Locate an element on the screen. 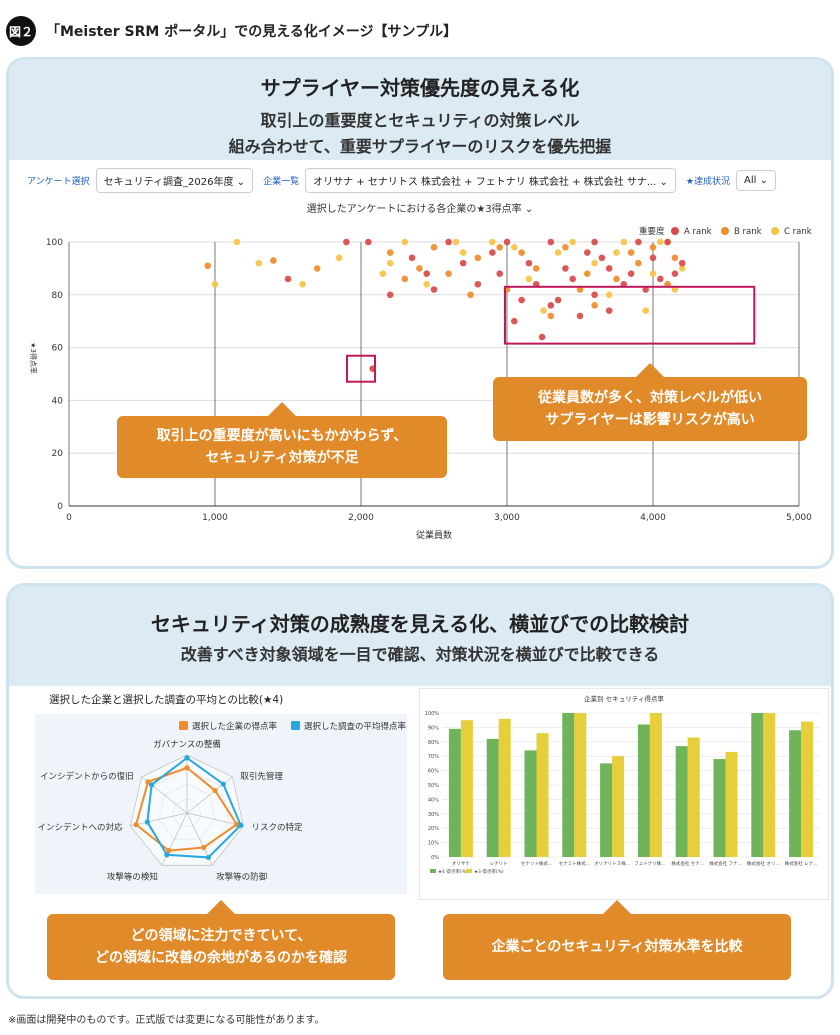 The width and height of the screenshot is (840, 1035). status-select: All ⌄ is located at coordinates (756, 180).